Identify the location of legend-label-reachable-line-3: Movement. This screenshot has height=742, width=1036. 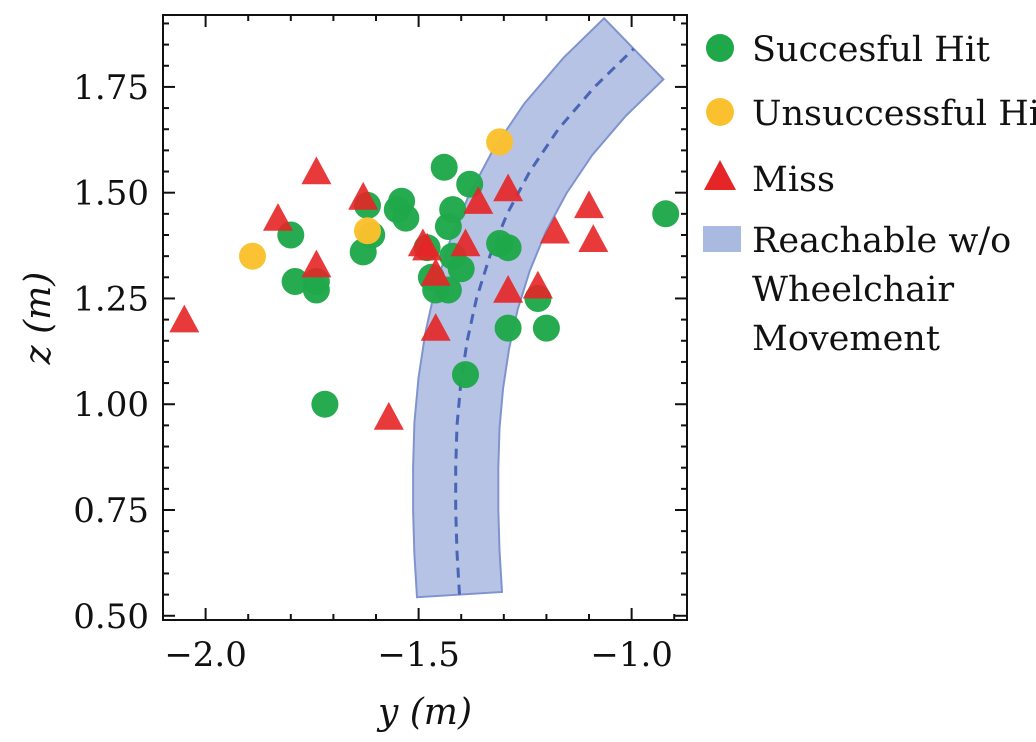
(846, 339).